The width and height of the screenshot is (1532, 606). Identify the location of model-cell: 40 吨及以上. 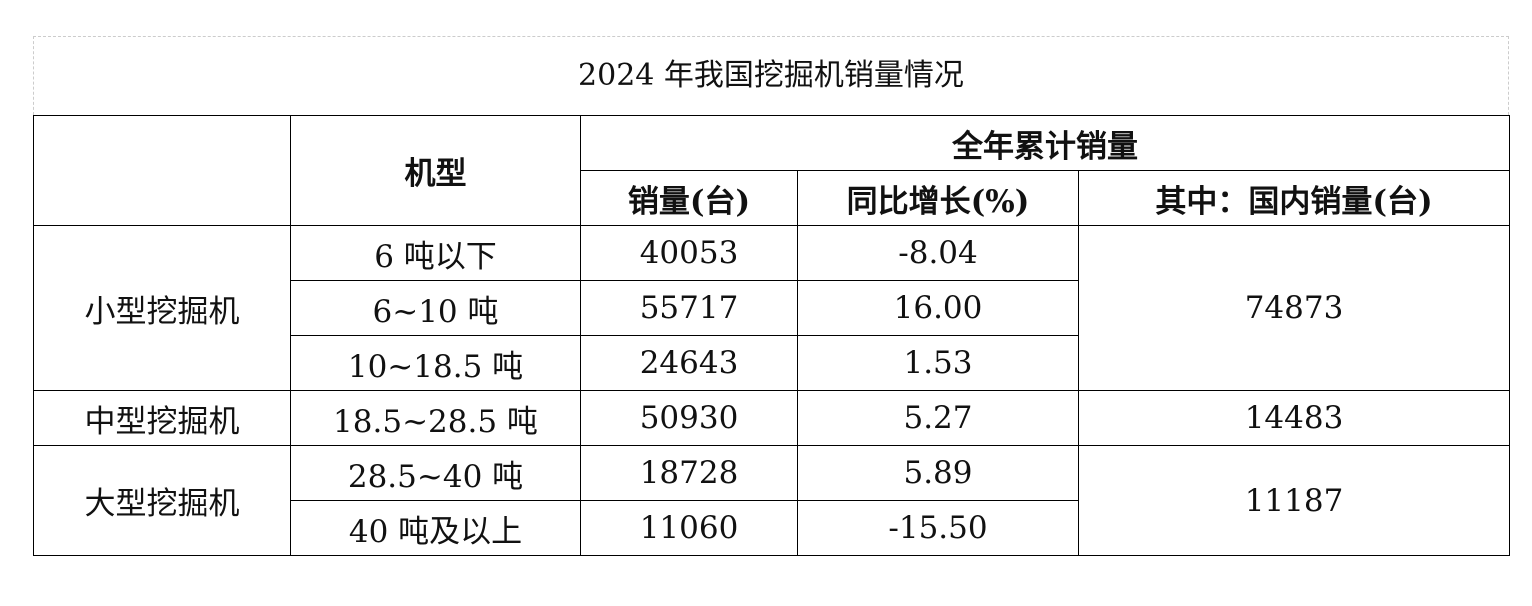
(435, 528).